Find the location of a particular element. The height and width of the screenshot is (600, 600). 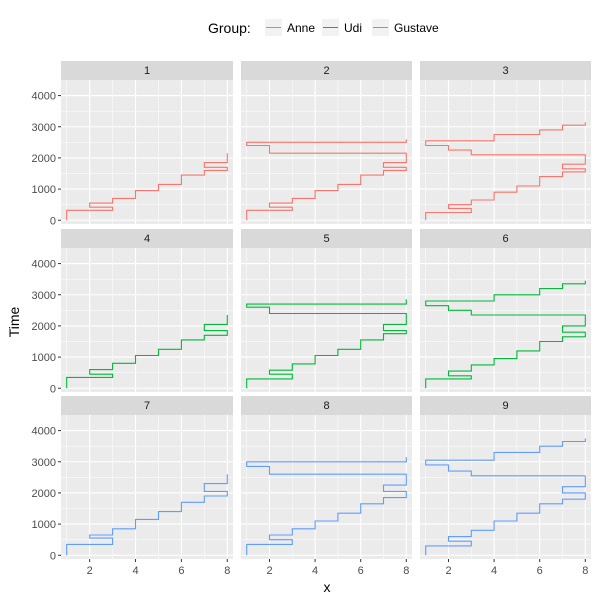

x-axis-title: x is located at coordinates (327, 587).